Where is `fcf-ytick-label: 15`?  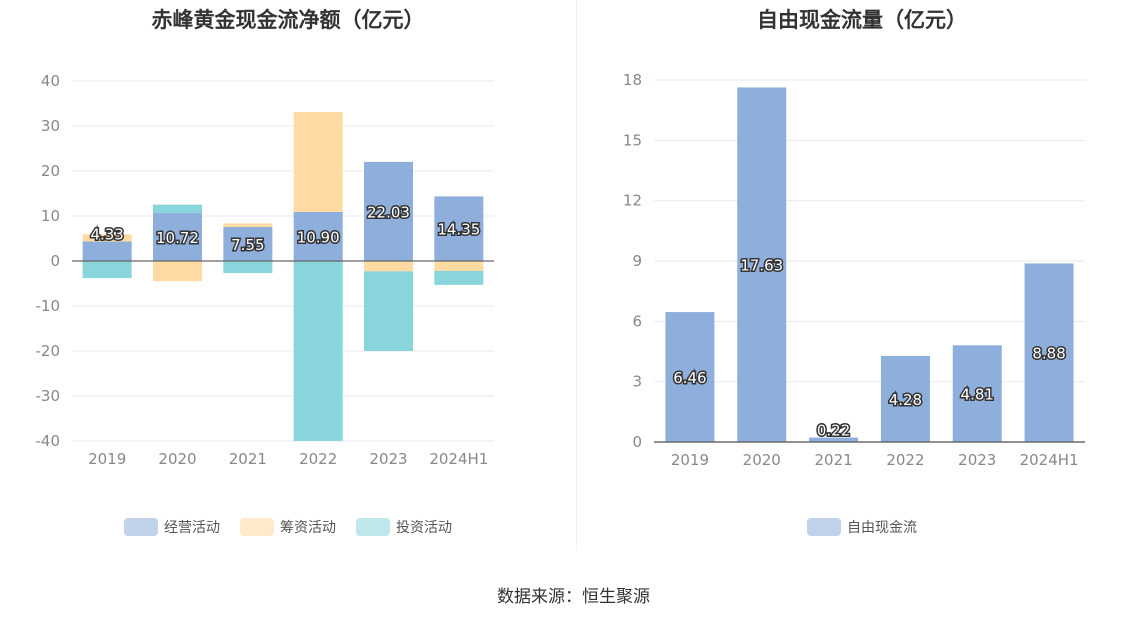 fcf-ytick-label: 15 is located at coordinates (632, 140).